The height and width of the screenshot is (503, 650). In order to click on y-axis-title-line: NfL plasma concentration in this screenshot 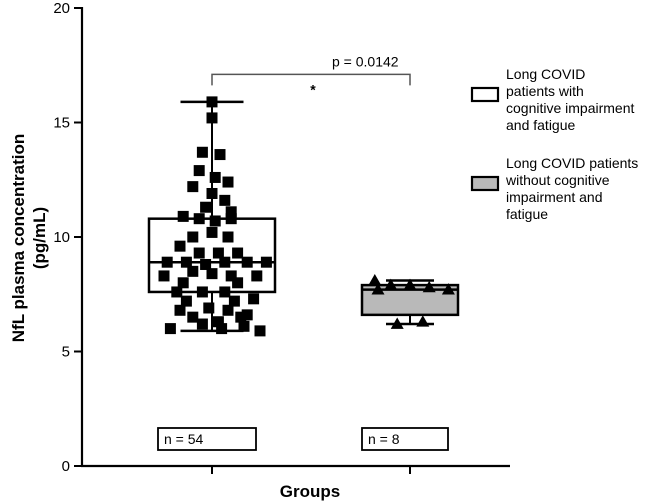, I will do `click(18, 238)`.